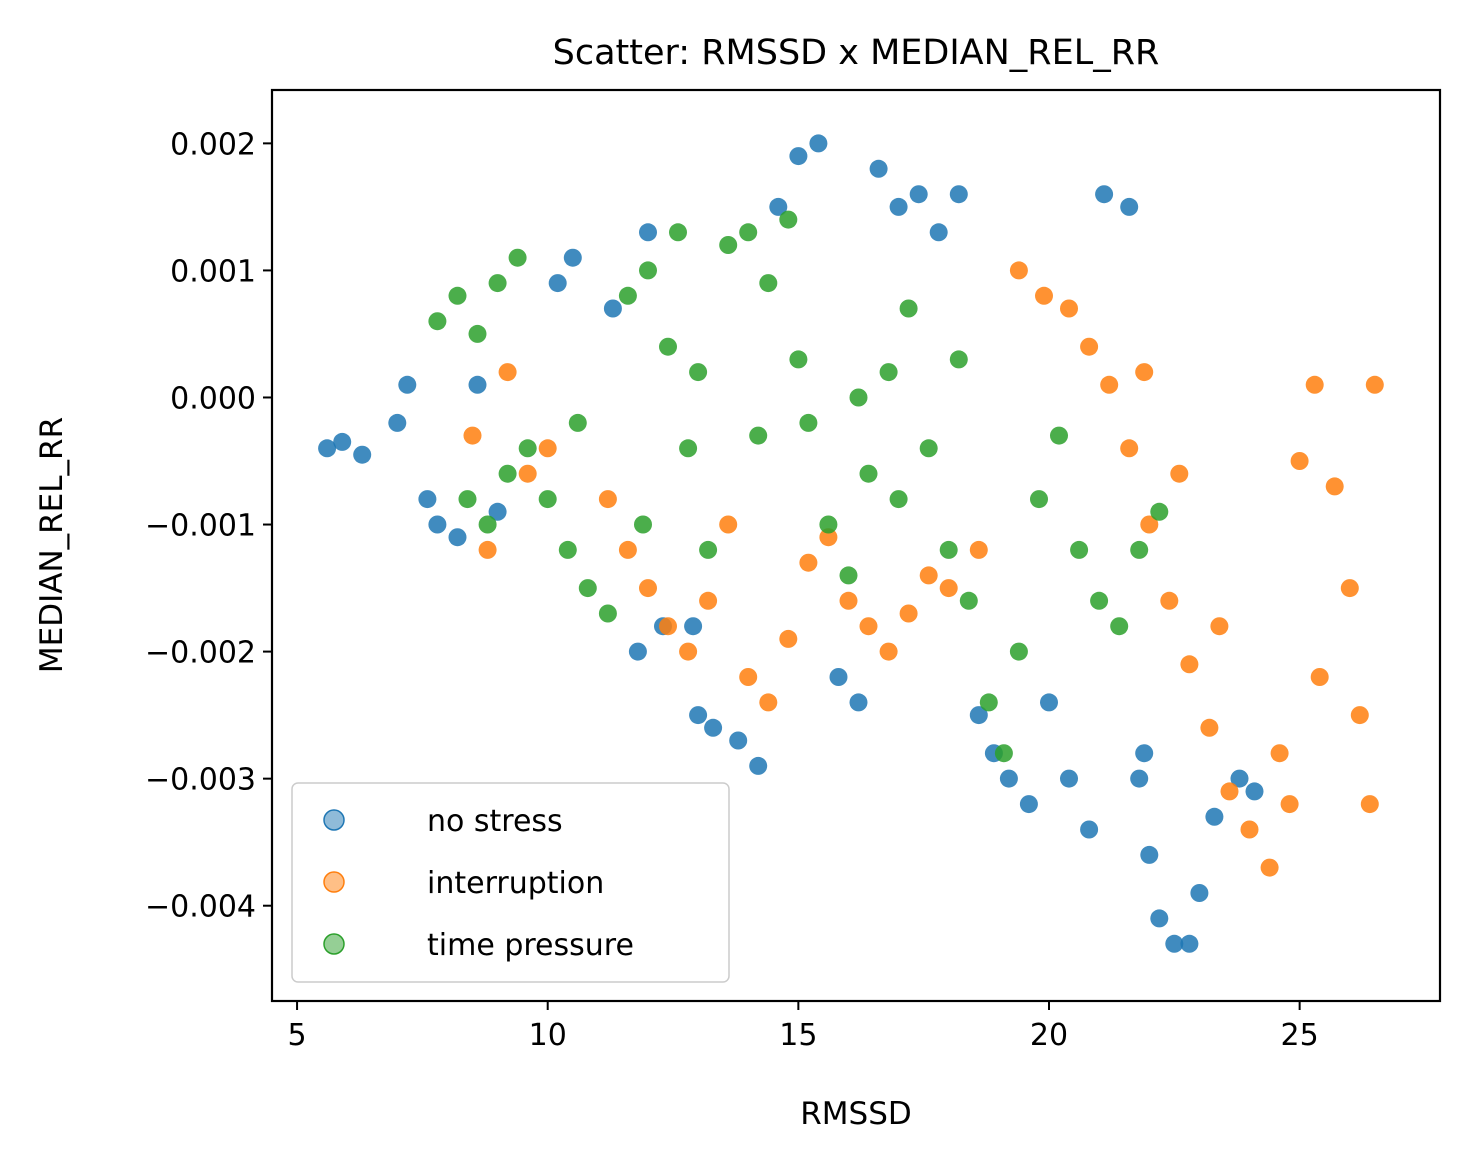 The height and width of the screenshot is (1165, 1470). What do you see at coordinates (548, 1035) in the screenshot?
I see `x-tick-label-1: 10` at bounding box center [548, 1035].